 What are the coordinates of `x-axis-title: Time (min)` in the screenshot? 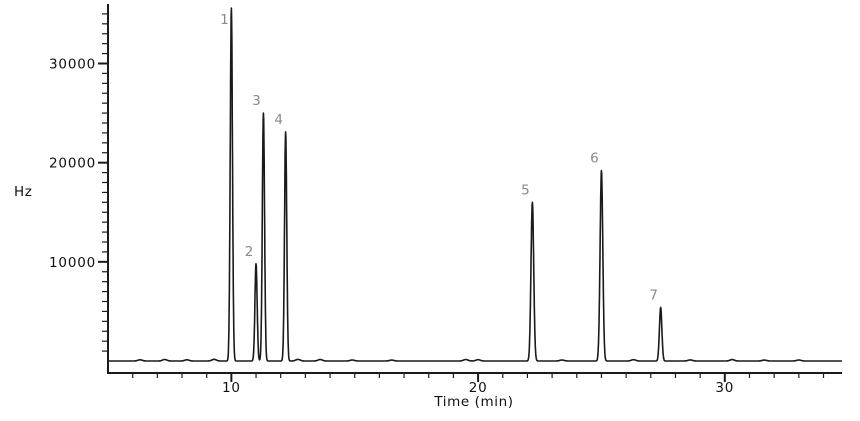 It's located at (473, 402).